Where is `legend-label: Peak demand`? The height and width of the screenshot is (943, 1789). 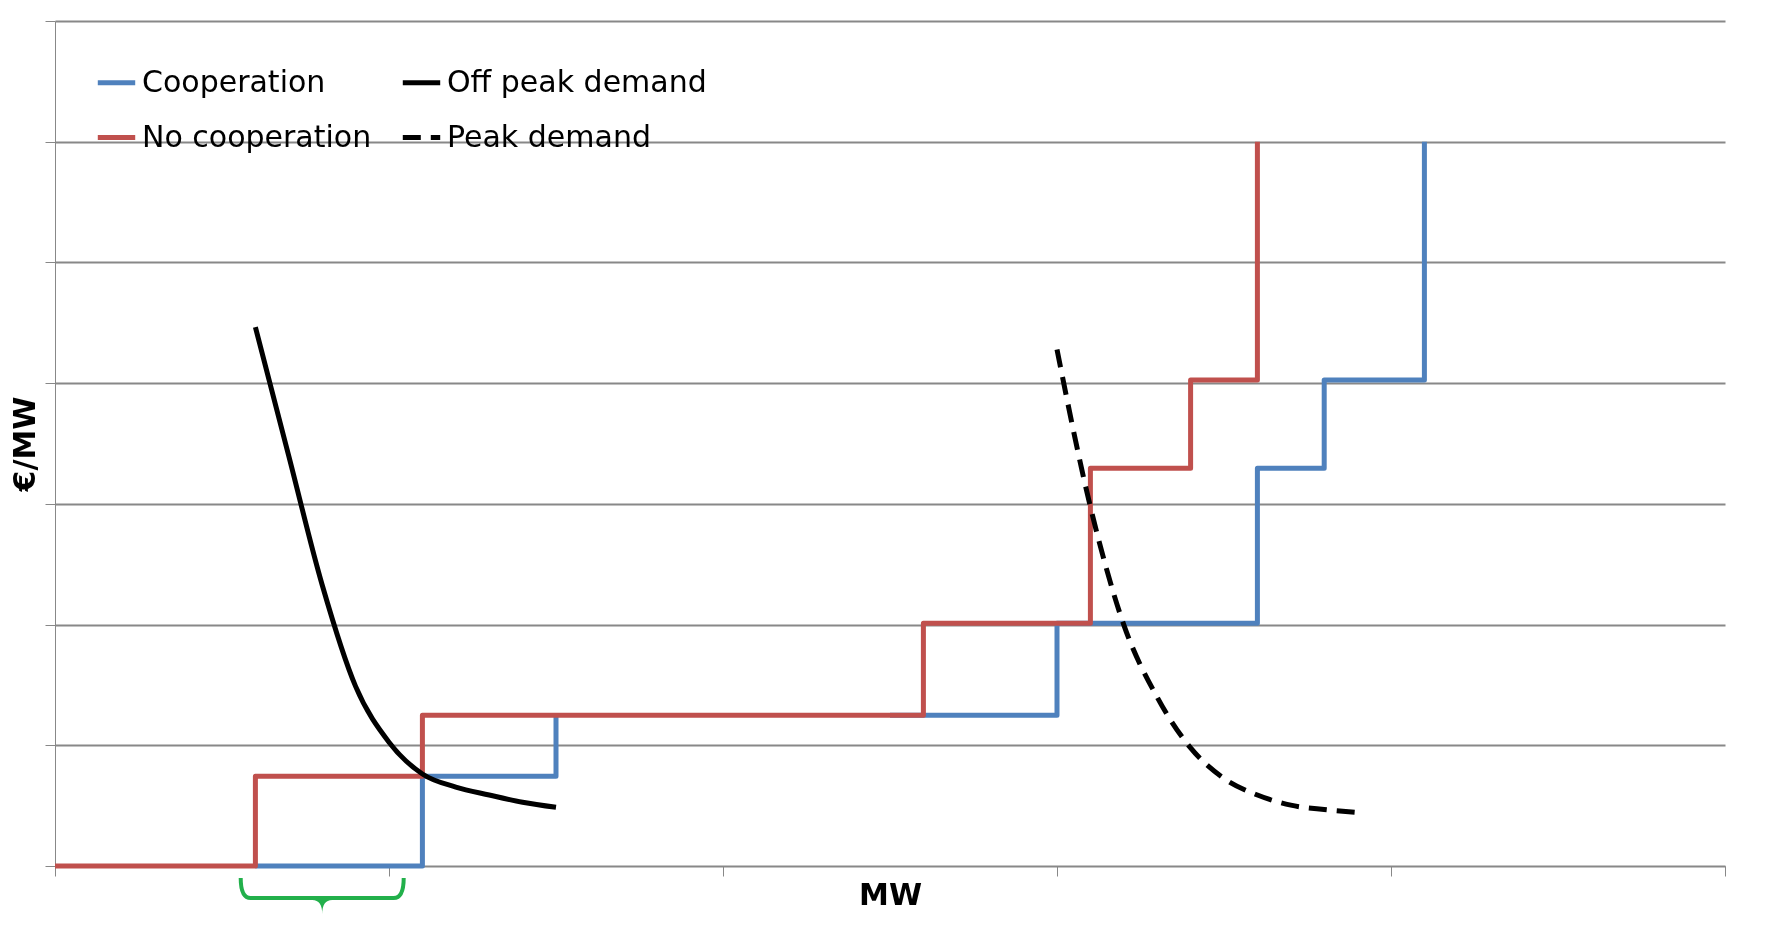
legend-label: Peak demand is located at coordinates (549, 136).